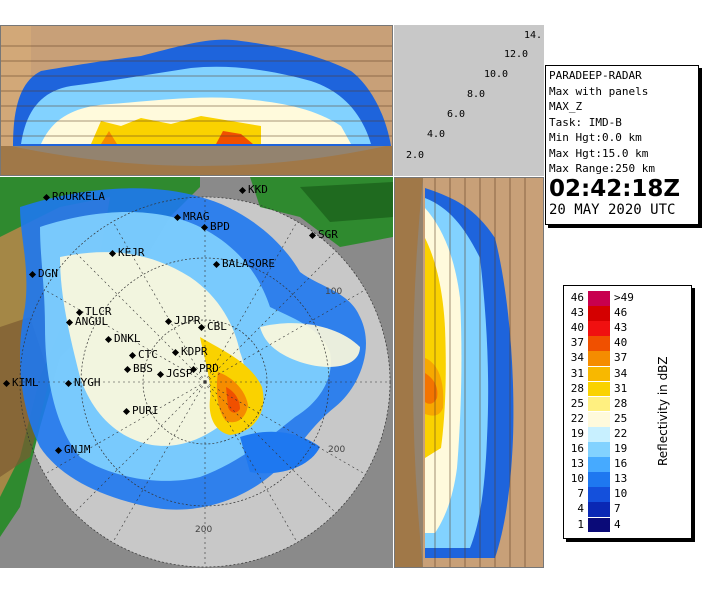 The height and width of the screenshot is (594, 704). What do you see at coordinates (43, 273) in the screenshot?
I see `city-dgn: DGN` at bounding box center [43, 273].